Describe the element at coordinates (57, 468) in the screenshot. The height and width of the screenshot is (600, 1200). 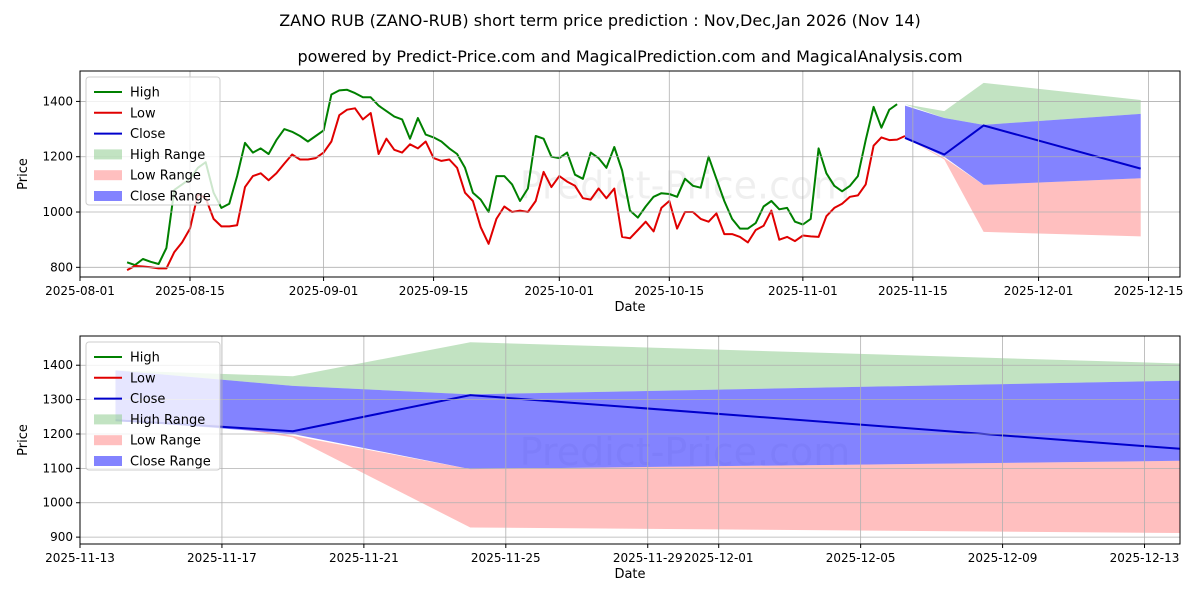
I see `y-tick-label: 1100` at that location.